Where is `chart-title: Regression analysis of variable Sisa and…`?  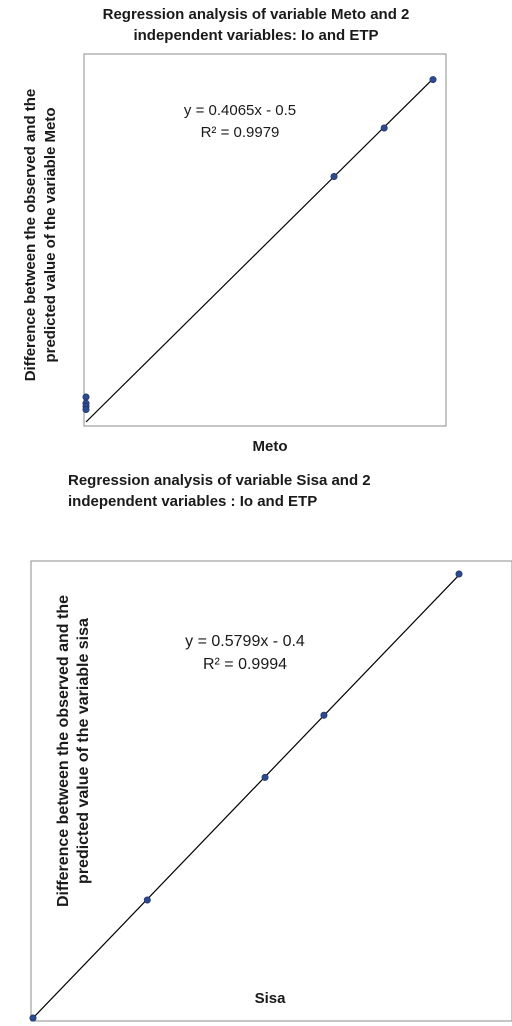 chart-title: Regression analysis of variable Sisa and… is located at coordinates (256, 491).